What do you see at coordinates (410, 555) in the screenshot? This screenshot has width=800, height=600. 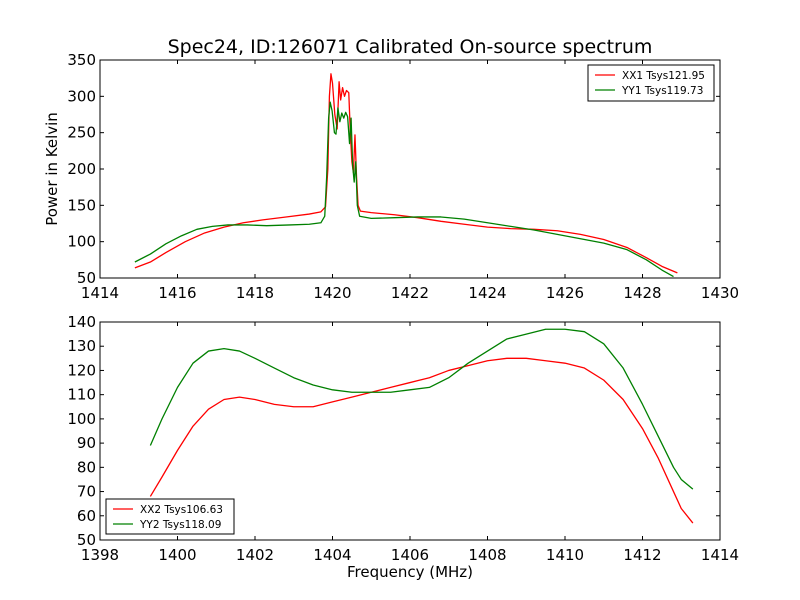 I see `x-tick-label: 1406` at bounding box center [410, 555].